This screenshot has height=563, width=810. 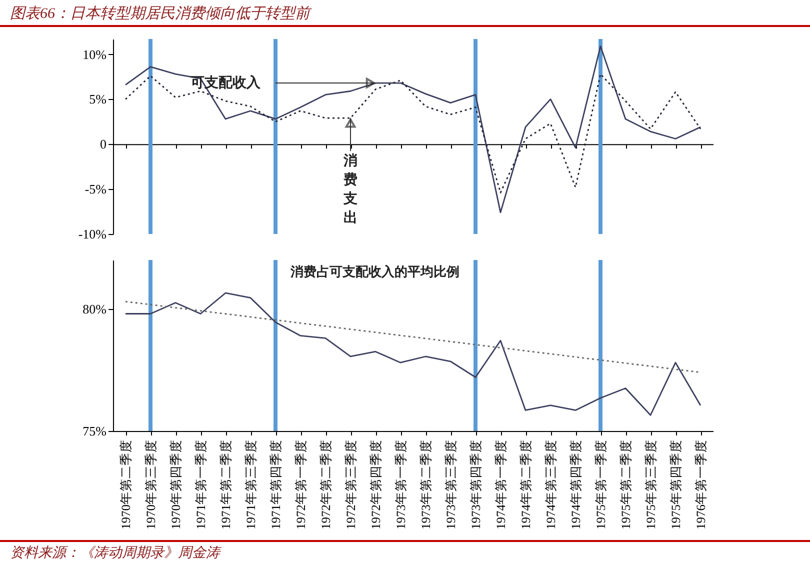 What do you see at coordinates (675, 485) in the screenshot?
I see `x-tick-label: 1975年第四季度` at bounding box center [675, 485].